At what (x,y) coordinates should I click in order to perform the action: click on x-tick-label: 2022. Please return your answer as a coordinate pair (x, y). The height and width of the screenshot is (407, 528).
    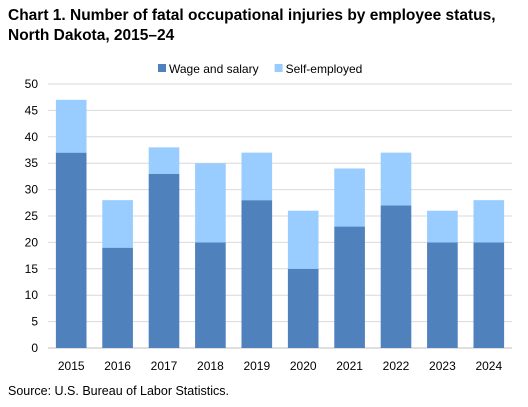
    Looking at the image, I should click on (396, 366).